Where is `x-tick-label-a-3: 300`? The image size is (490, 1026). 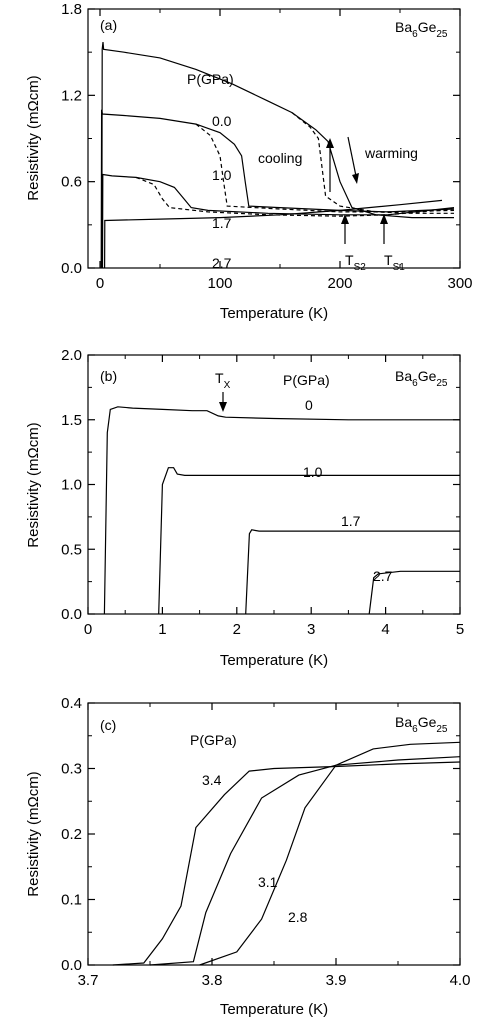 x-tick-label-a-3: 300 is located at coordinates (459, 283).